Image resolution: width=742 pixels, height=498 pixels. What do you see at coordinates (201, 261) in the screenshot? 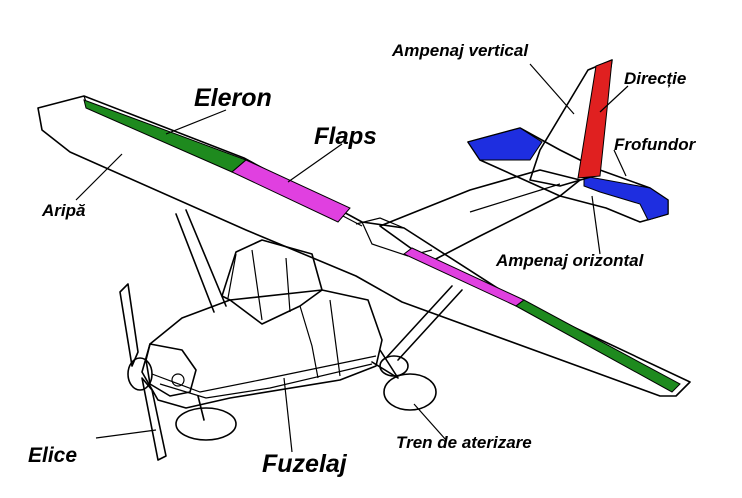
I see `wing-strut-left` at bounding box center [201, 261].